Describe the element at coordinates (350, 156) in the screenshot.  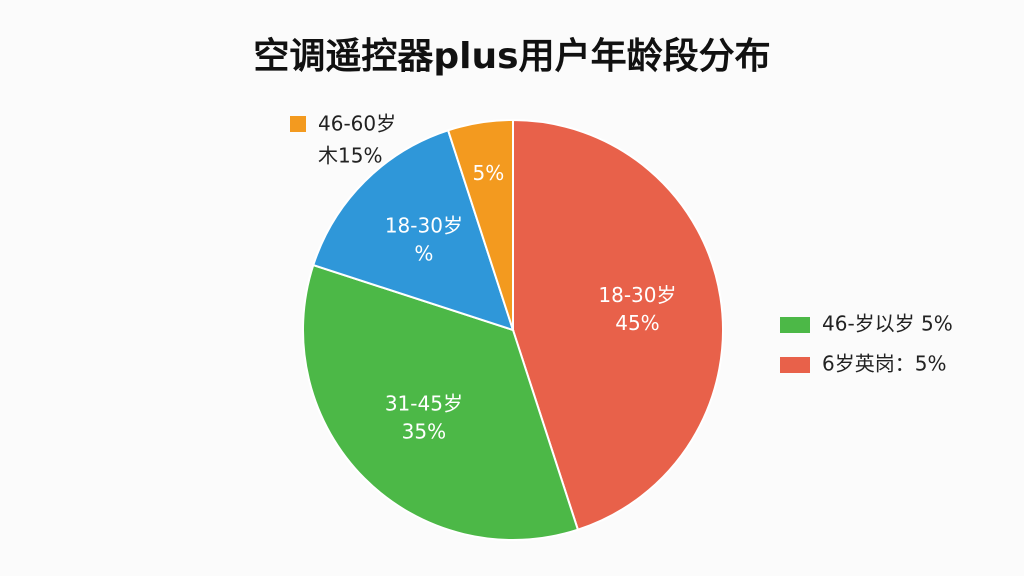
I see `legend-sublabel: 木15%` at that location.